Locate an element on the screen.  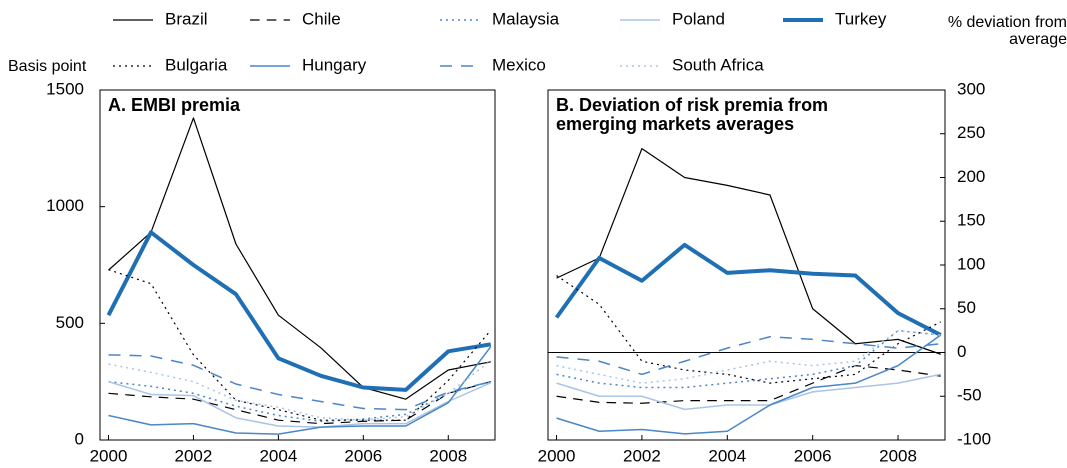
y-tick-label: 500 is located at coordinates (70, 322).